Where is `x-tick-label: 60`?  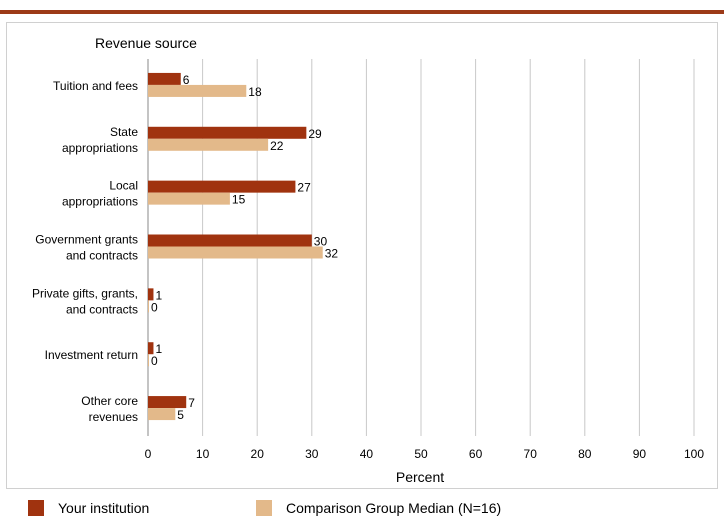
x-tick-label: 60 is located at coordinates (476, 454).